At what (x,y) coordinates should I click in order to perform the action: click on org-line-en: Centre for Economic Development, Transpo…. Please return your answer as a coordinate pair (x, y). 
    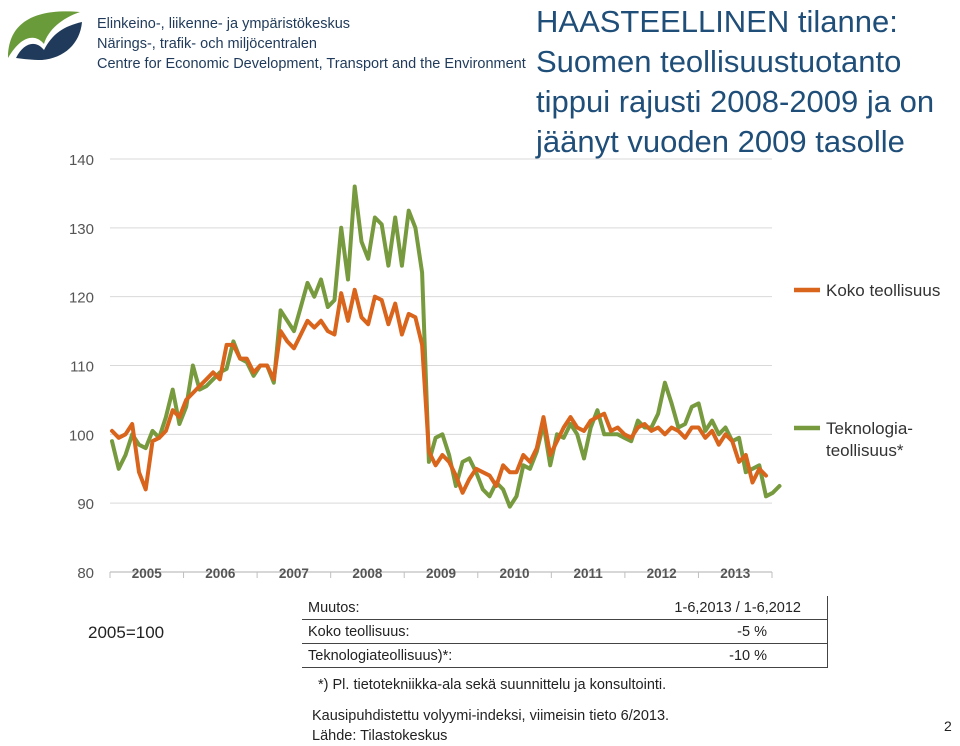
    Looking at the image, I should click on (311, 64).